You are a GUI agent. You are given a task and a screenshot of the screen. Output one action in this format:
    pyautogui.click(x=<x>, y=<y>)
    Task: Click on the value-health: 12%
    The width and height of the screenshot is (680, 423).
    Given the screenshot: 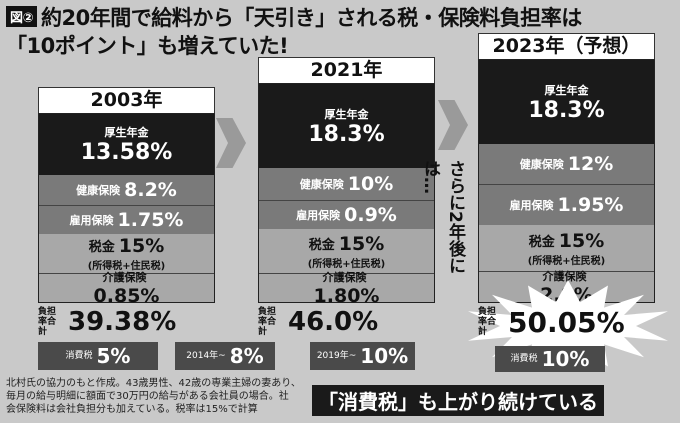 What is the action you would take?
    pyautogui.click(x=590, y=164)
    